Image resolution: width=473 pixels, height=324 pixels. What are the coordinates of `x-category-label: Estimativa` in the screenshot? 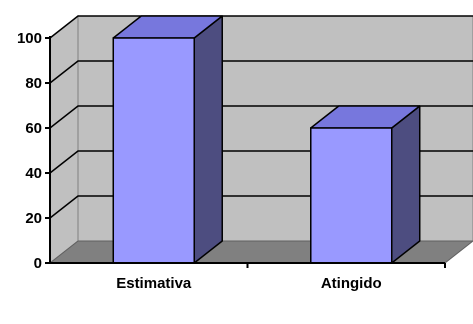 It's located at (154, 283).